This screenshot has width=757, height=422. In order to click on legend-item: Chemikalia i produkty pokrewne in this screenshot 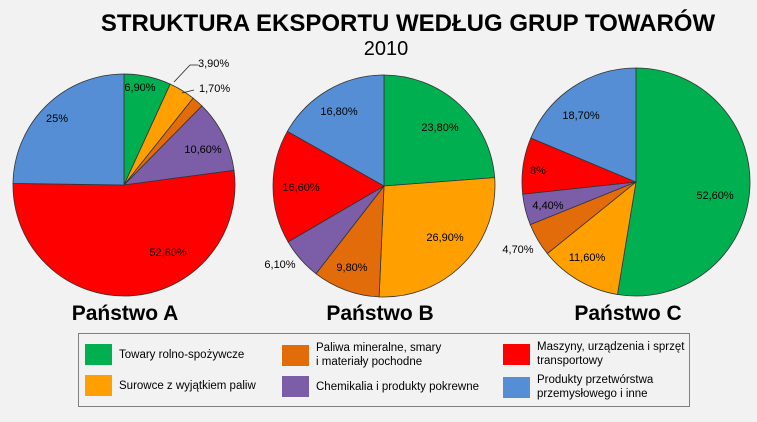, I will do `click(380, 386)`.